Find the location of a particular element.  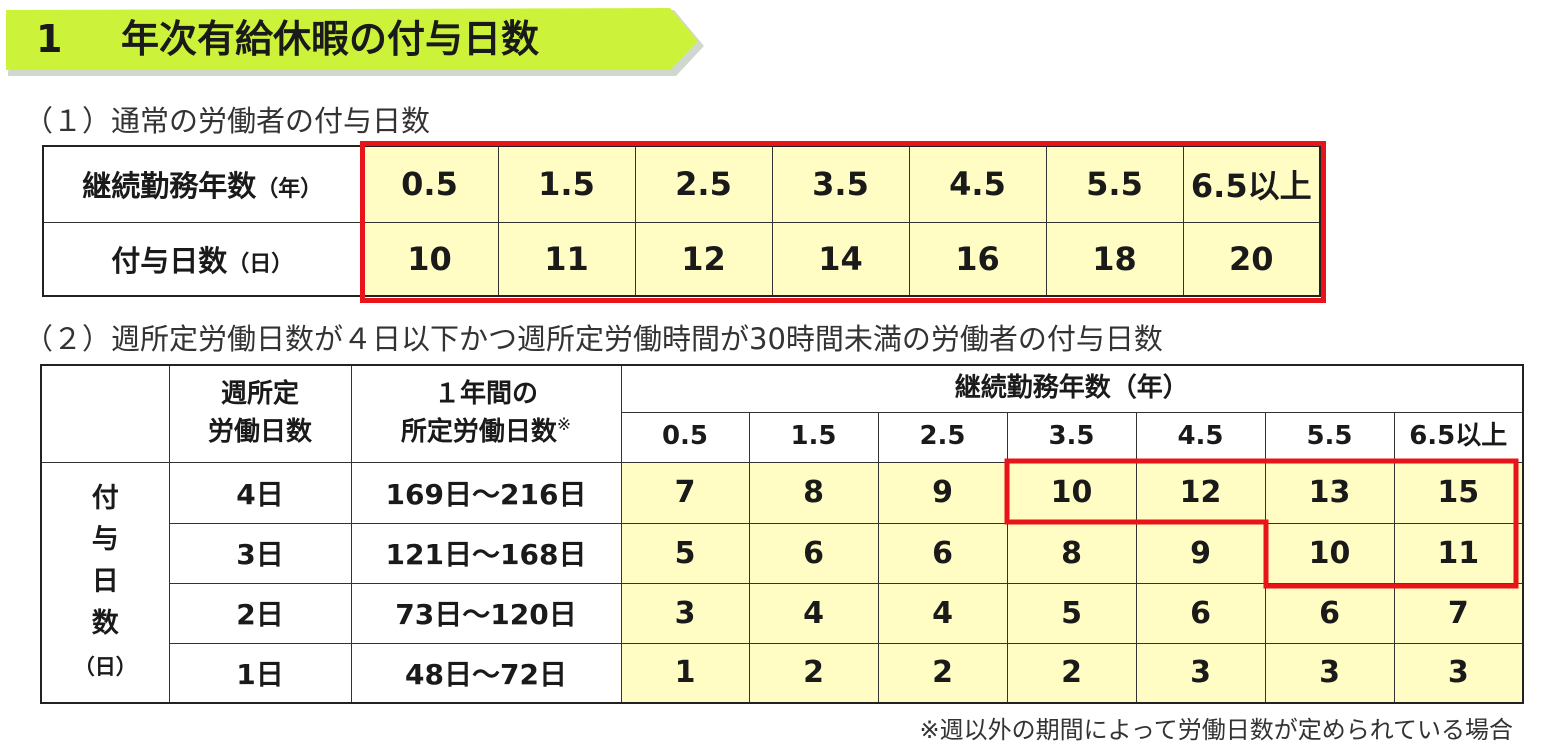

value-cell: 1 is located at coordinates (685, 673).